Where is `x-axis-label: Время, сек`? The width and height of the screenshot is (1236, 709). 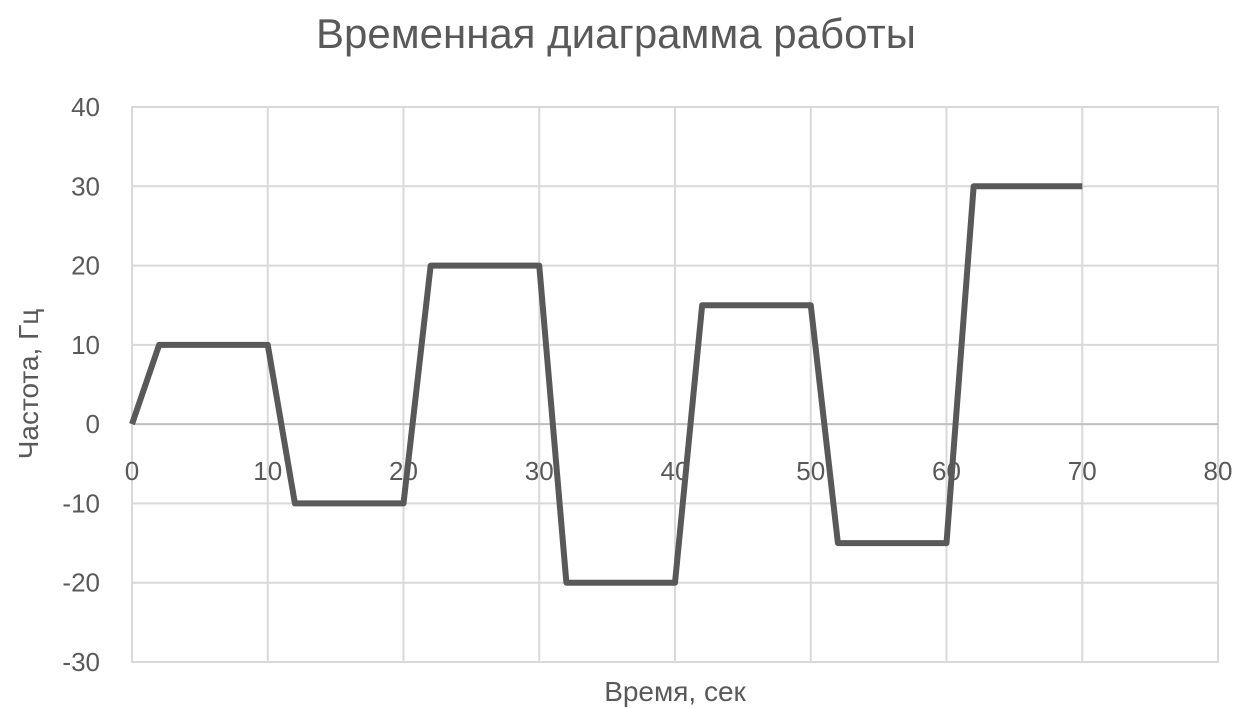 x-axis-label: Время, сек is located at coordinates (675, 691).